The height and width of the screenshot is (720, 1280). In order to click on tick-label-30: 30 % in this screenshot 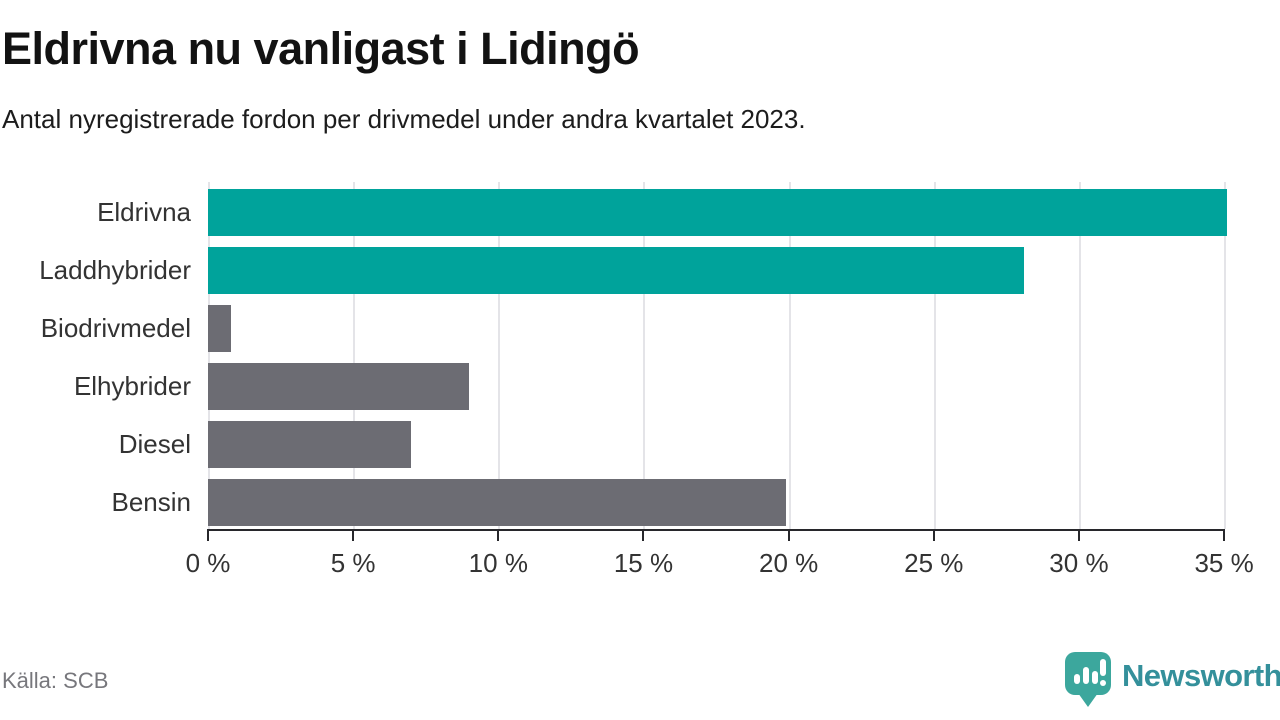, I will do `click(1079, 563)`.